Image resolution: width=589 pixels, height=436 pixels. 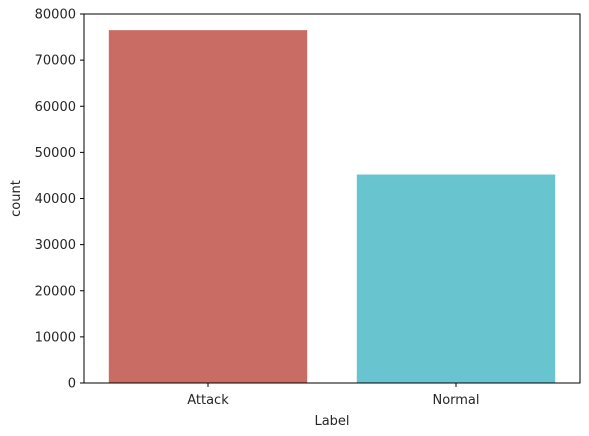 What do you see at coordinates (16, 198) in the screenshot?
I see `y-axis-label: count` at bounding box center [16, 198].